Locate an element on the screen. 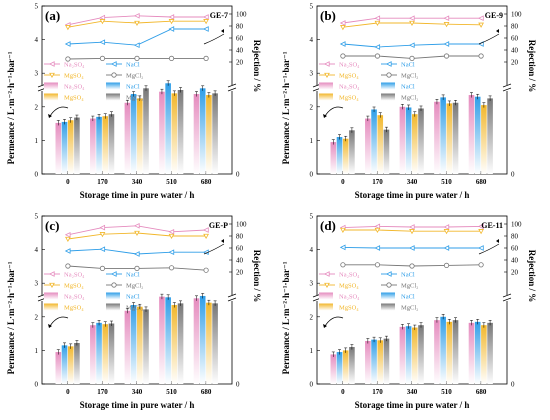 The height and width of the screenshot is (420, 550). y-tick-label: 1 is located at coordinates (37, 351).